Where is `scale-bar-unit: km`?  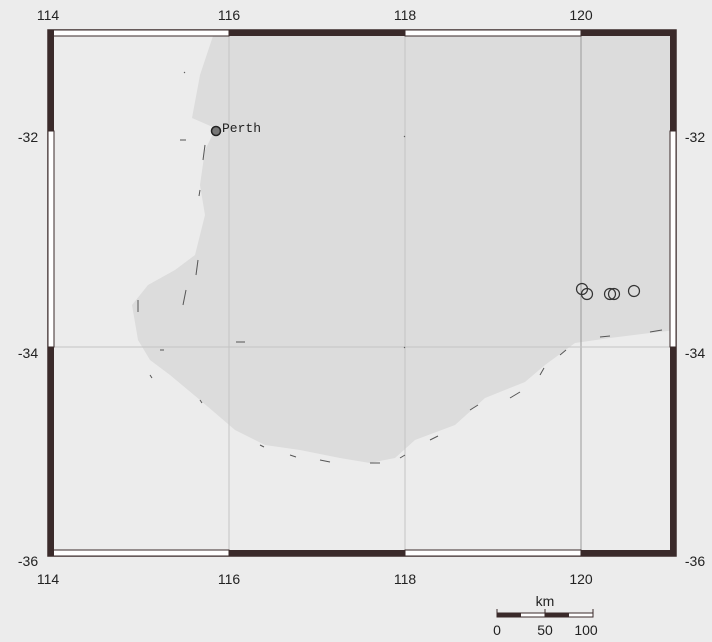 scale-bar-unit: km is located at coordinates (545, 601).